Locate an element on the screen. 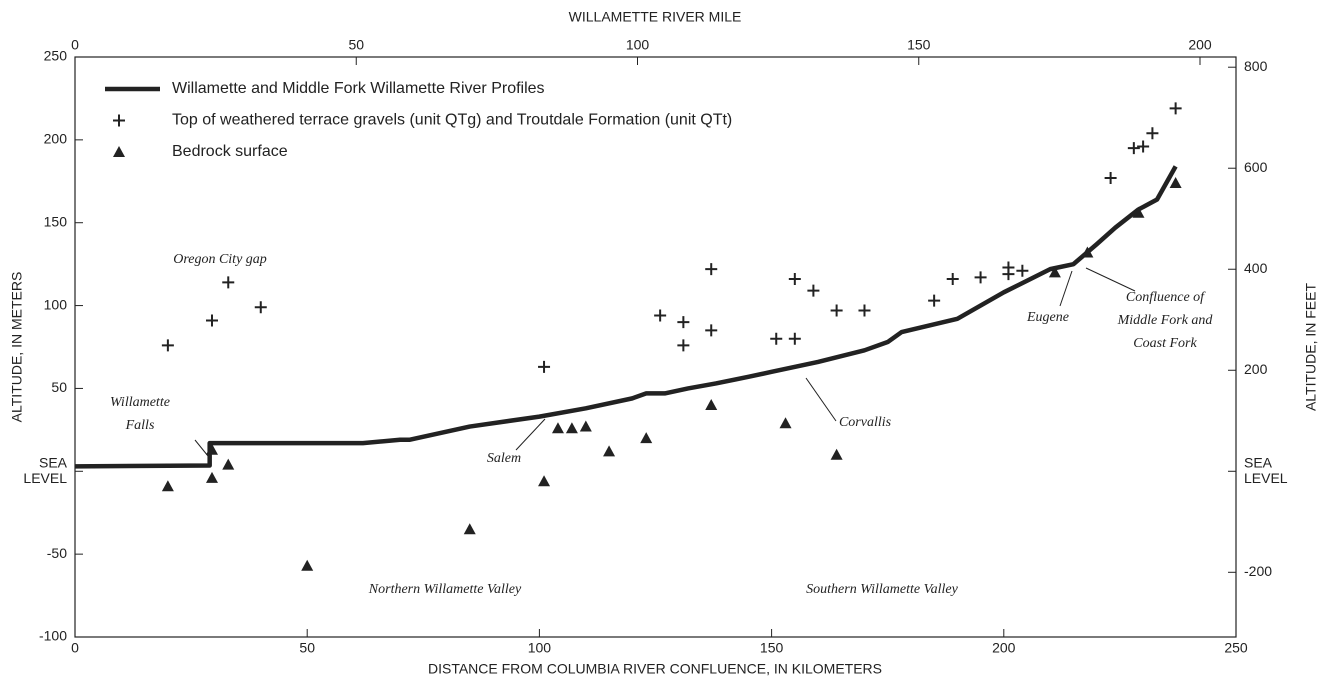 The image size is (1328, 681). y-axis-title: ALTITUDE, IN METERS is located at coordinates (17, 347).